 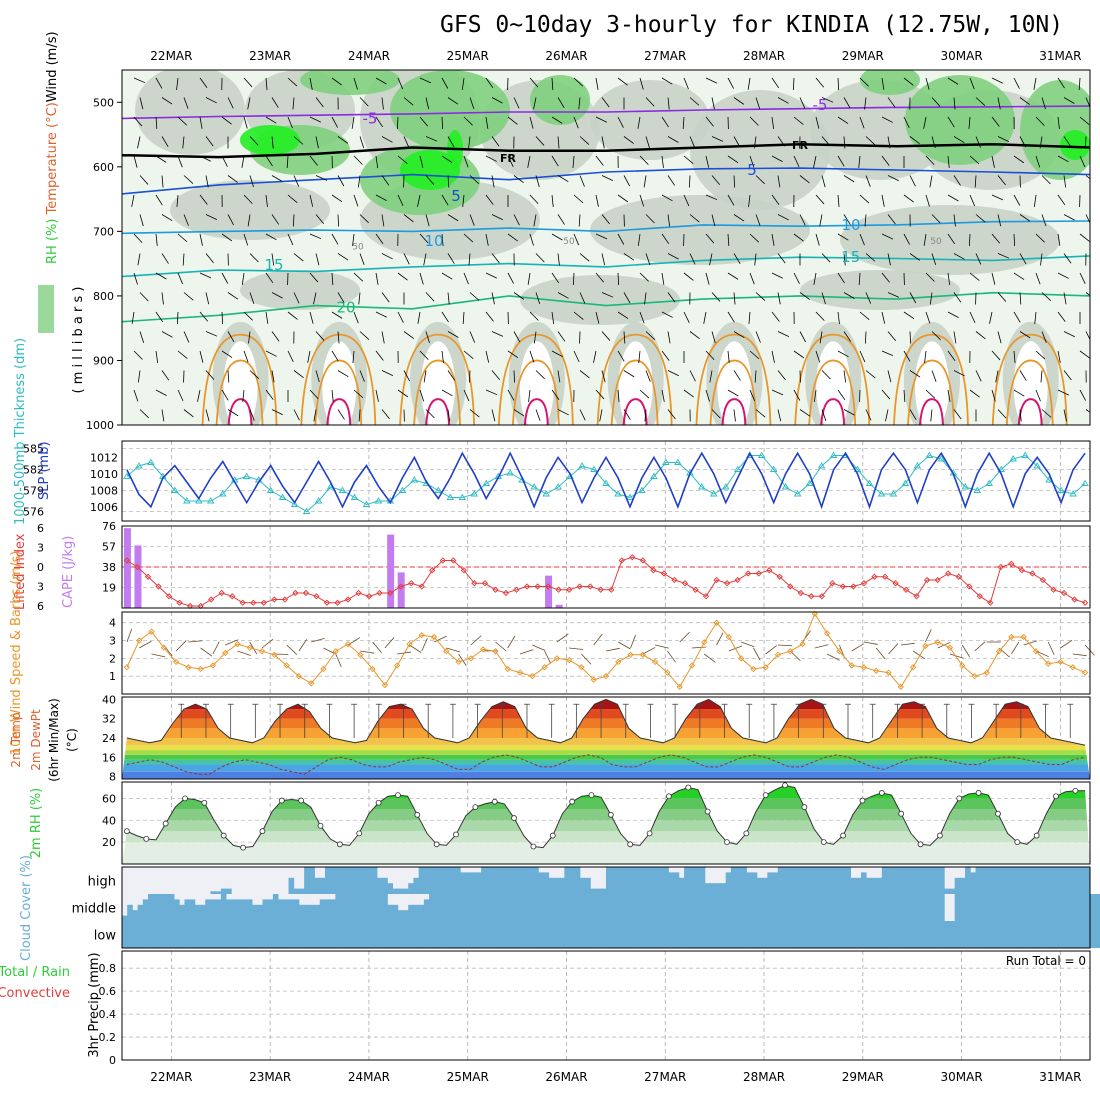 What do you see at coordinates (606, 724) in the screenshot?
I see `temp-band` at bounding box center [606, 724].